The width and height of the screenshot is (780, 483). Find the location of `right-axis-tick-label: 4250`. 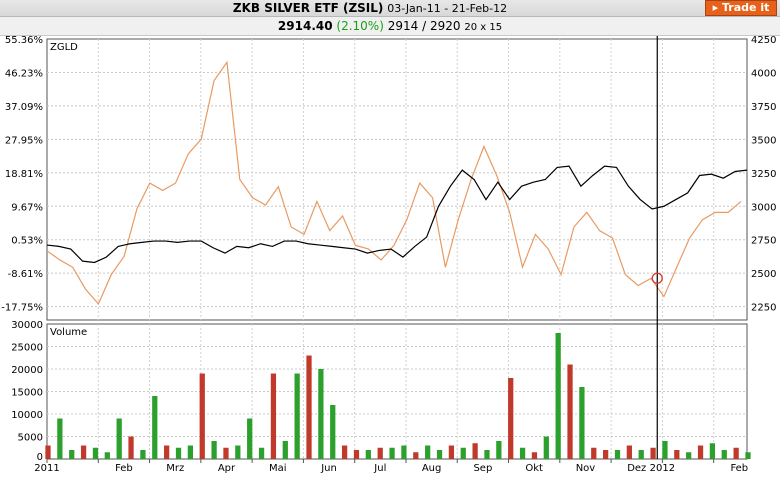

right-axis-tick-label: 4250 is located at coordinates (763, 41).